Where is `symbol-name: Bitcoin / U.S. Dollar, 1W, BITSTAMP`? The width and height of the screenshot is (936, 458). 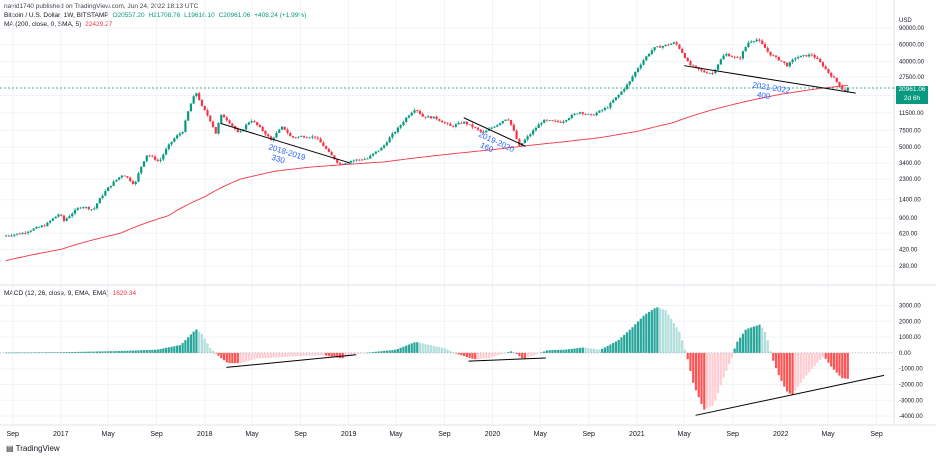 symbol-name: Bitcoin / U.S. Dollar, 1W, BITSTAMP is located at coordinates (56, 15).